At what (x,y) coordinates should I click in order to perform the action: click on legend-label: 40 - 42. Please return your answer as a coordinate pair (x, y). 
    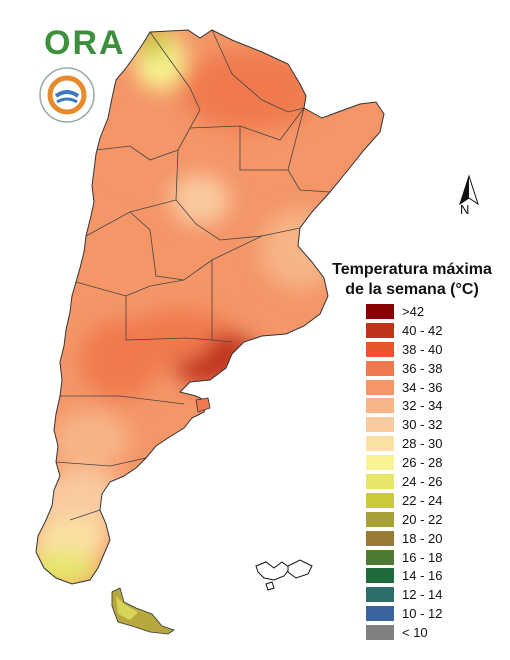
    Looking at the image, I should click on (422, 330).